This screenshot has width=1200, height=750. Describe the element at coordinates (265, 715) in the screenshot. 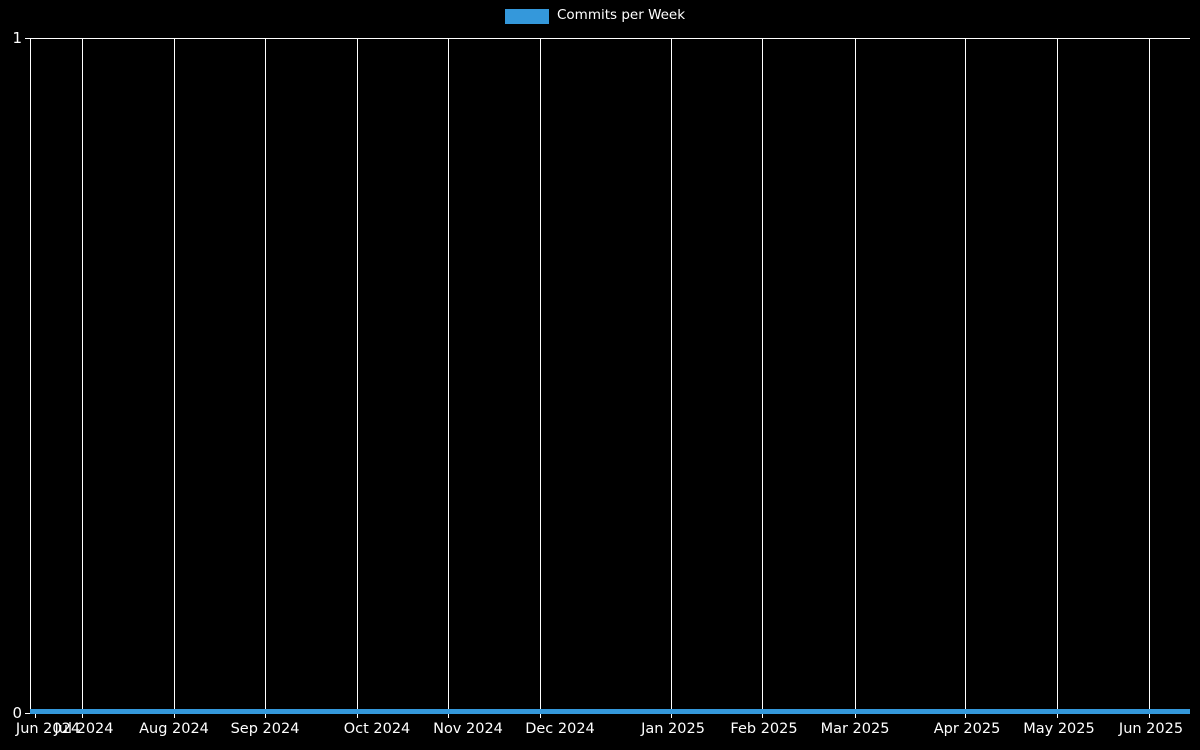

I see `x-tick-sep-2024` at that location.